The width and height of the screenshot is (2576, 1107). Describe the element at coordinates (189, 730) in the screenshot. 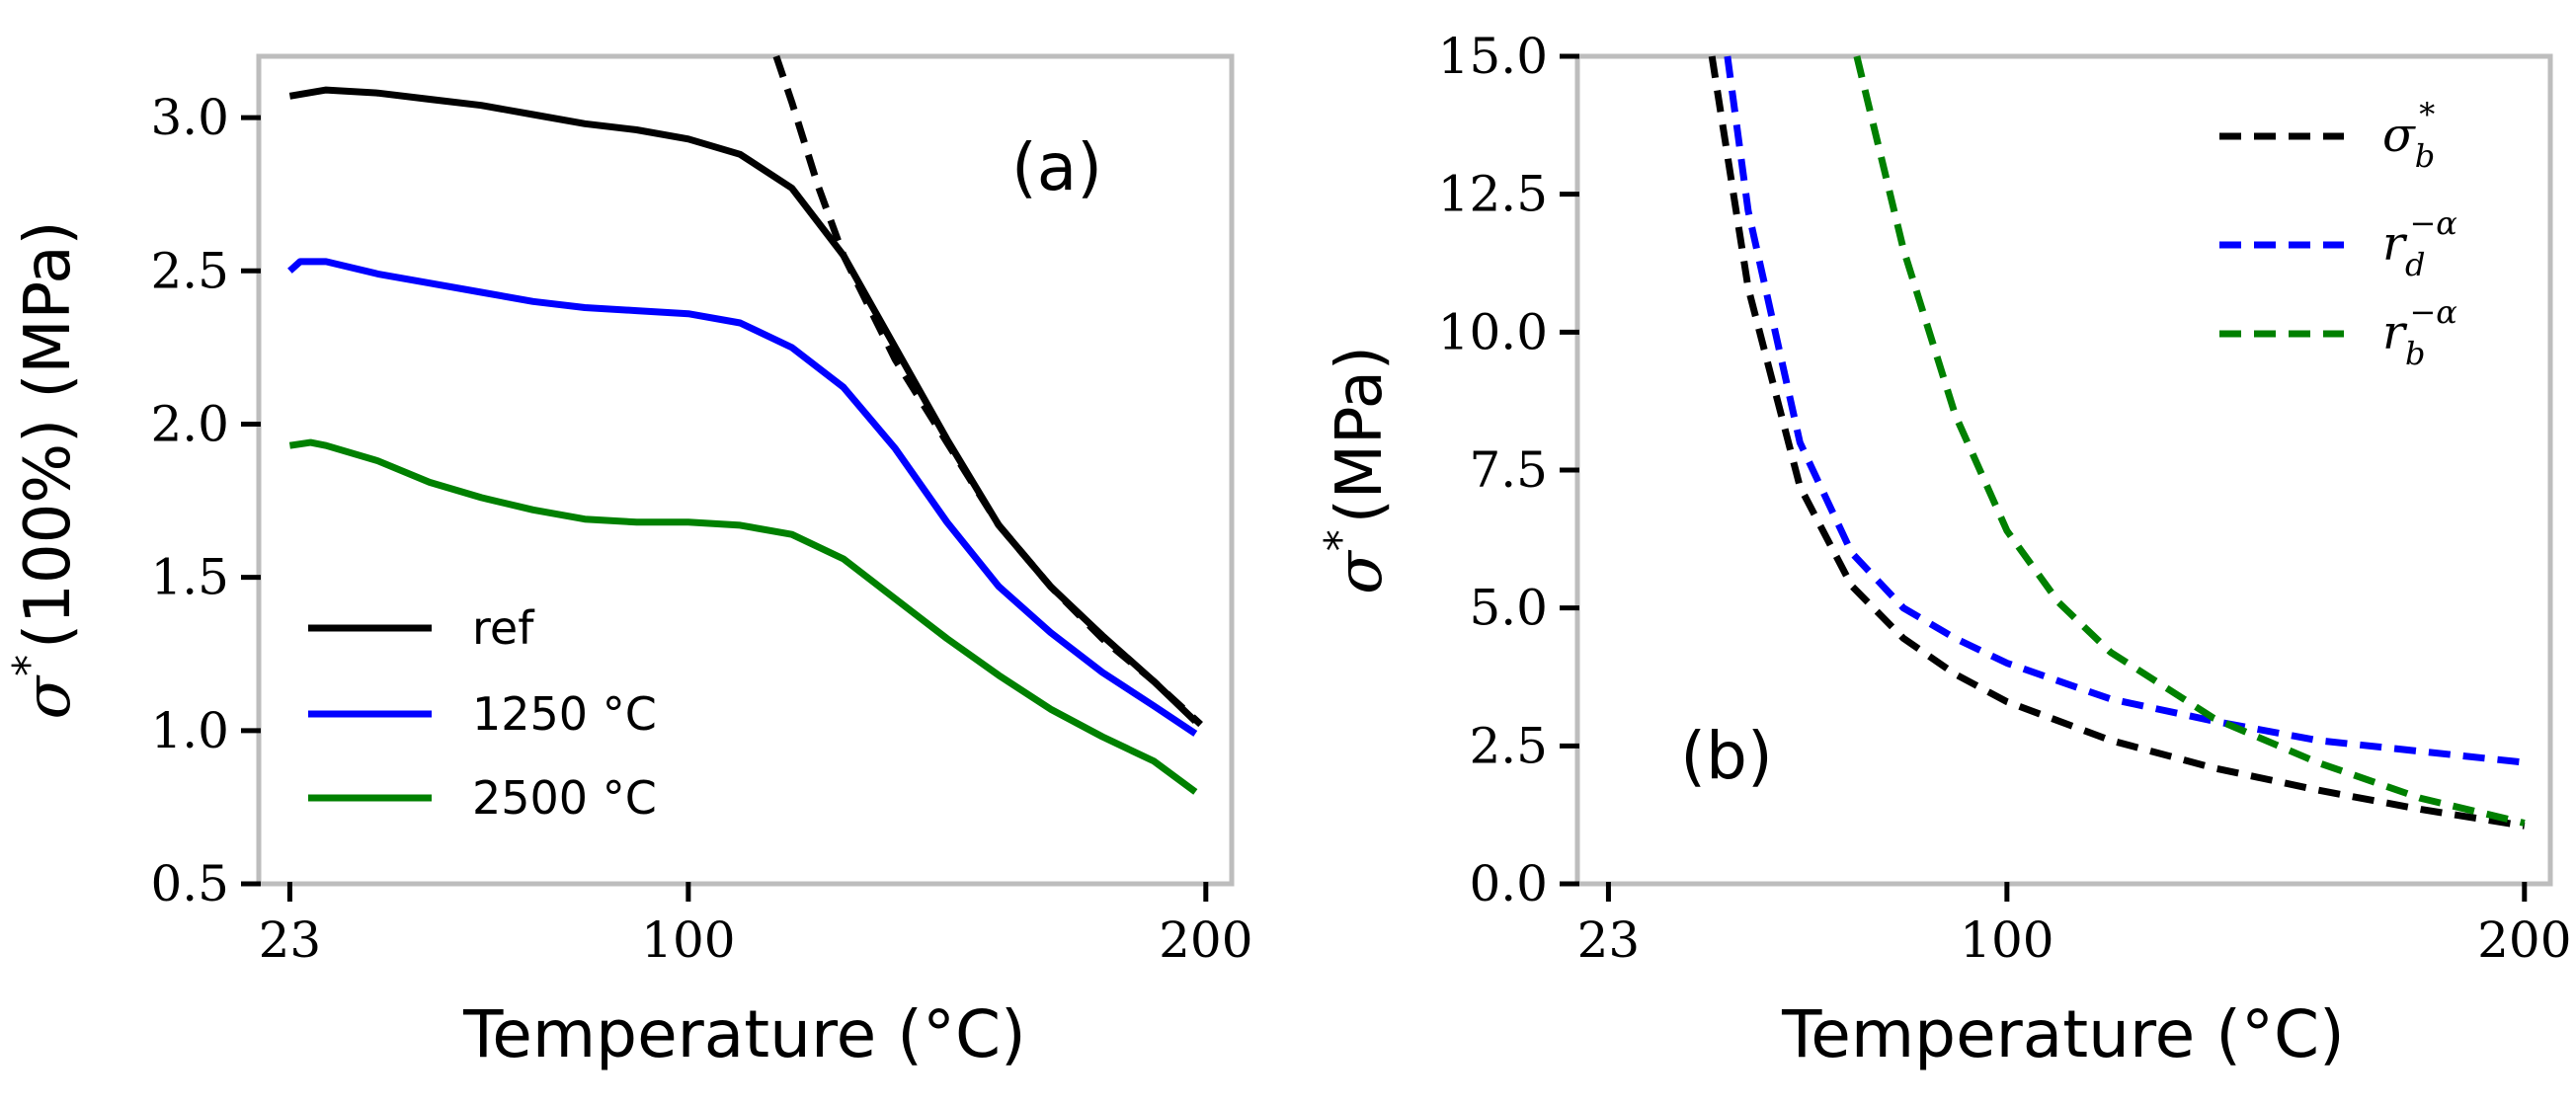

I see `ytick-label: 1.0` at that location.